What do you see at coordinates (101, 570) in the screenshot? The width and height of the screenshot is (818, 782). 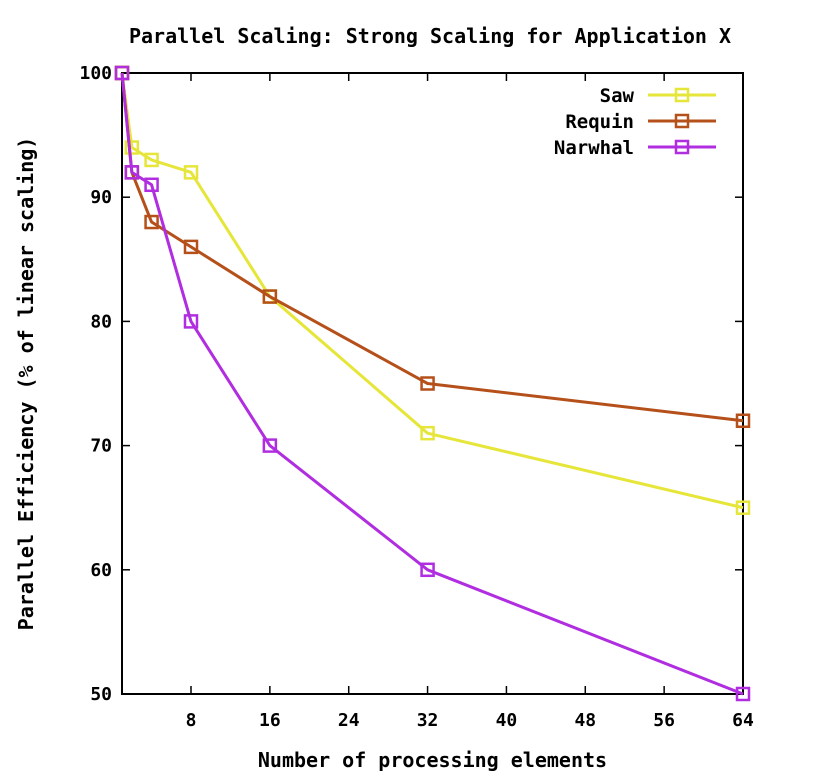 I see `y-tick-label: 60` at bounding box center [101, 570].